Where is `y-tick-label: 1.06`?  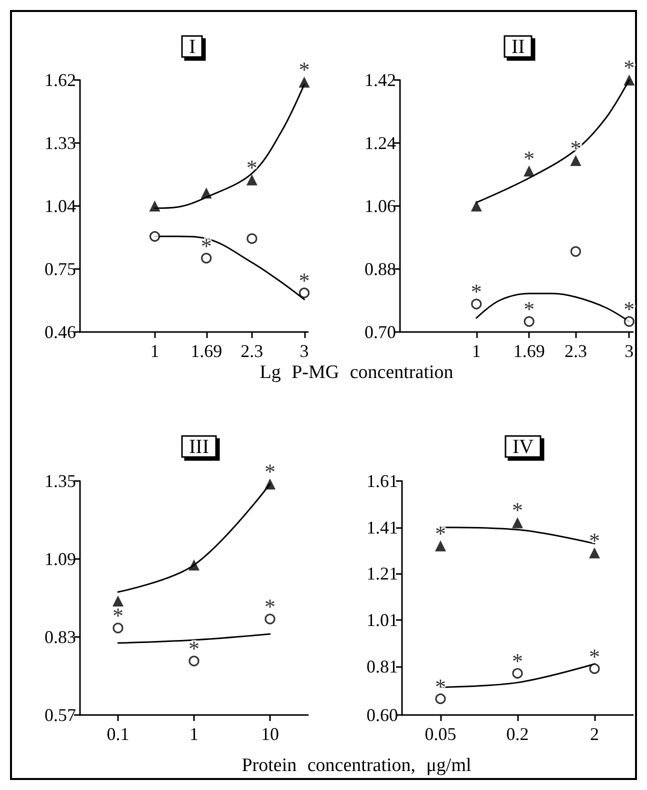 y-tick-label: 1.06 is located at coordinates (380, 206).